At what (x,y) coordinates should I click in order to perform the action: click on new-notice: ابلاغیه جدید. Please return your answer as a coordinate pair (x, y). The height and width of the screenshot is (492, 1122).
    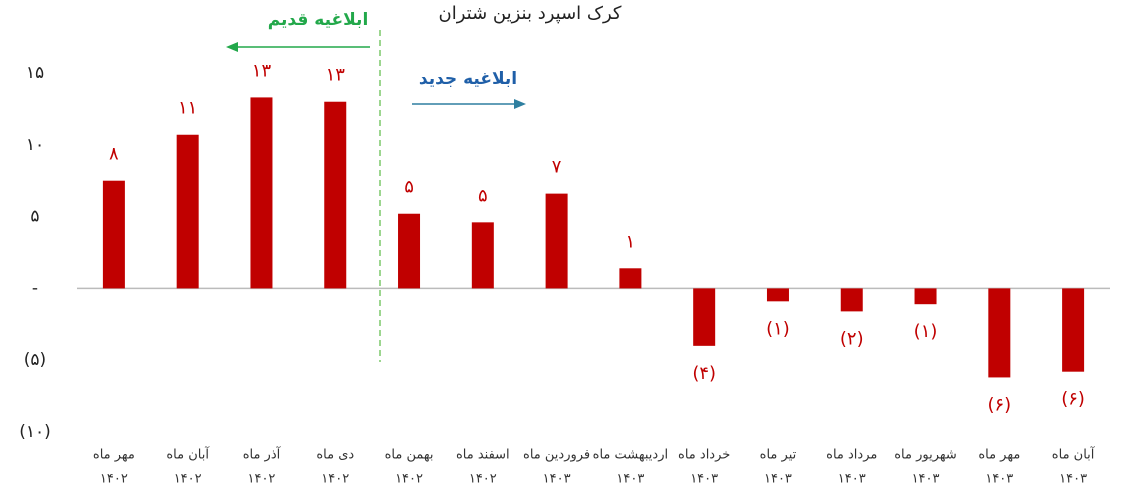
    Looking at the image, I should click on (468, 79).